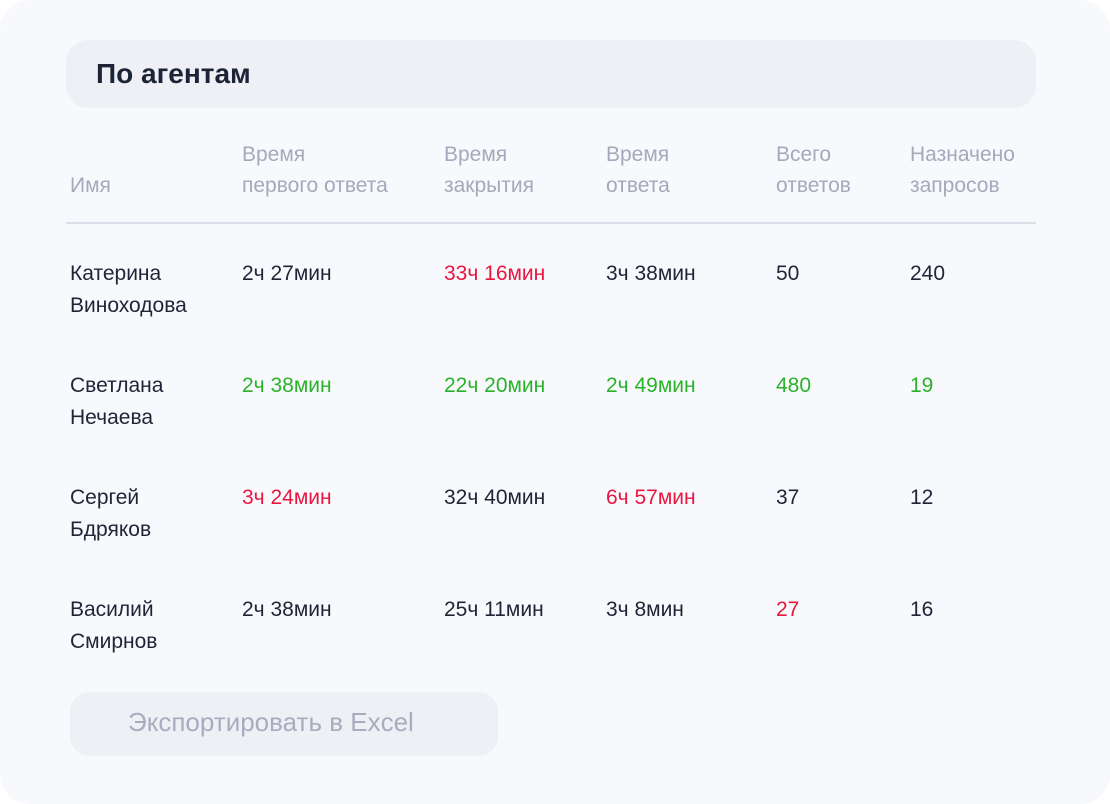 The image size is (1110, 804). I want to click on close-time-value: 32ч 40мин, so click(495, 497).